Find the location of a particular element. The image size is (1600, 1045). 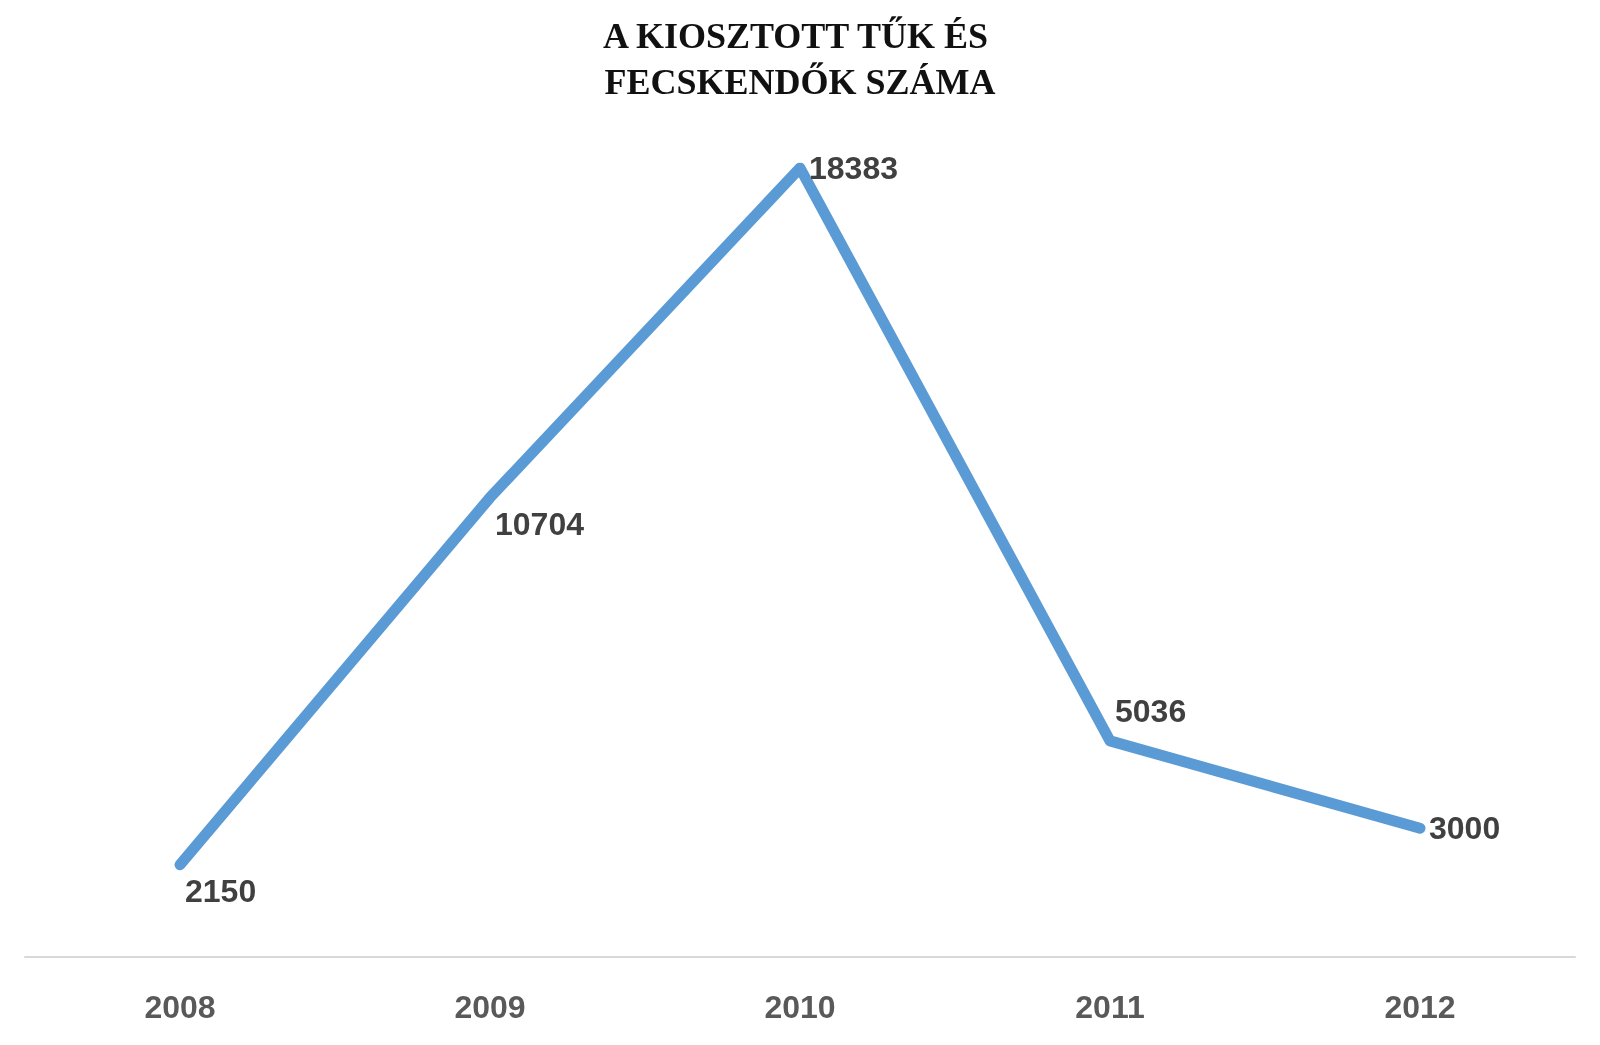

data-label: 2150 is located at coordinates (221, 890).